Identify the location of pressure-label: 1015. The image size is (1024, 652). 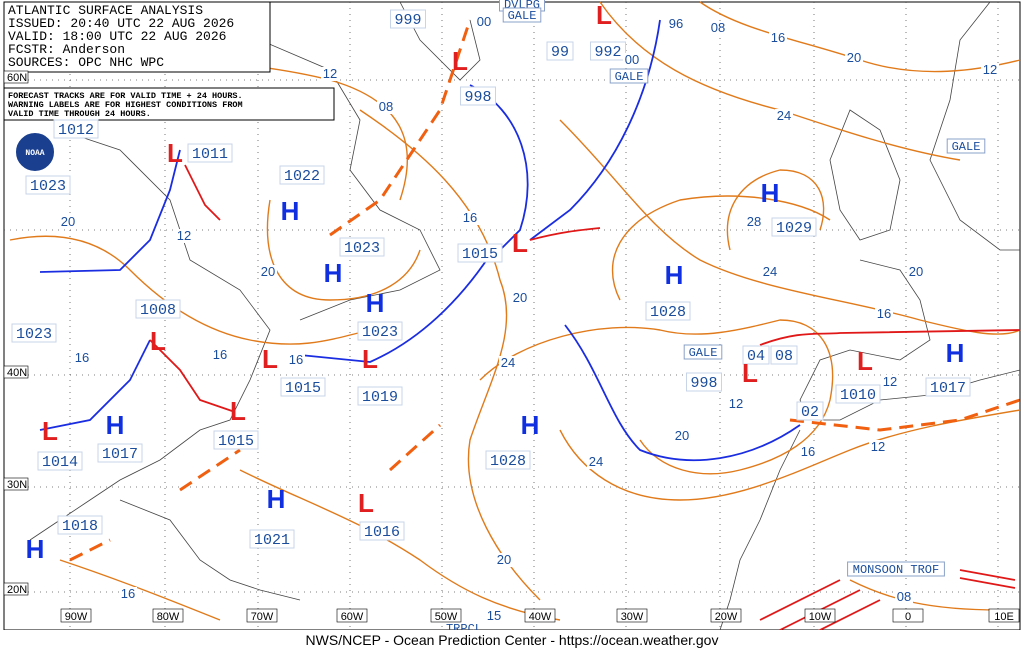
(303, 388).